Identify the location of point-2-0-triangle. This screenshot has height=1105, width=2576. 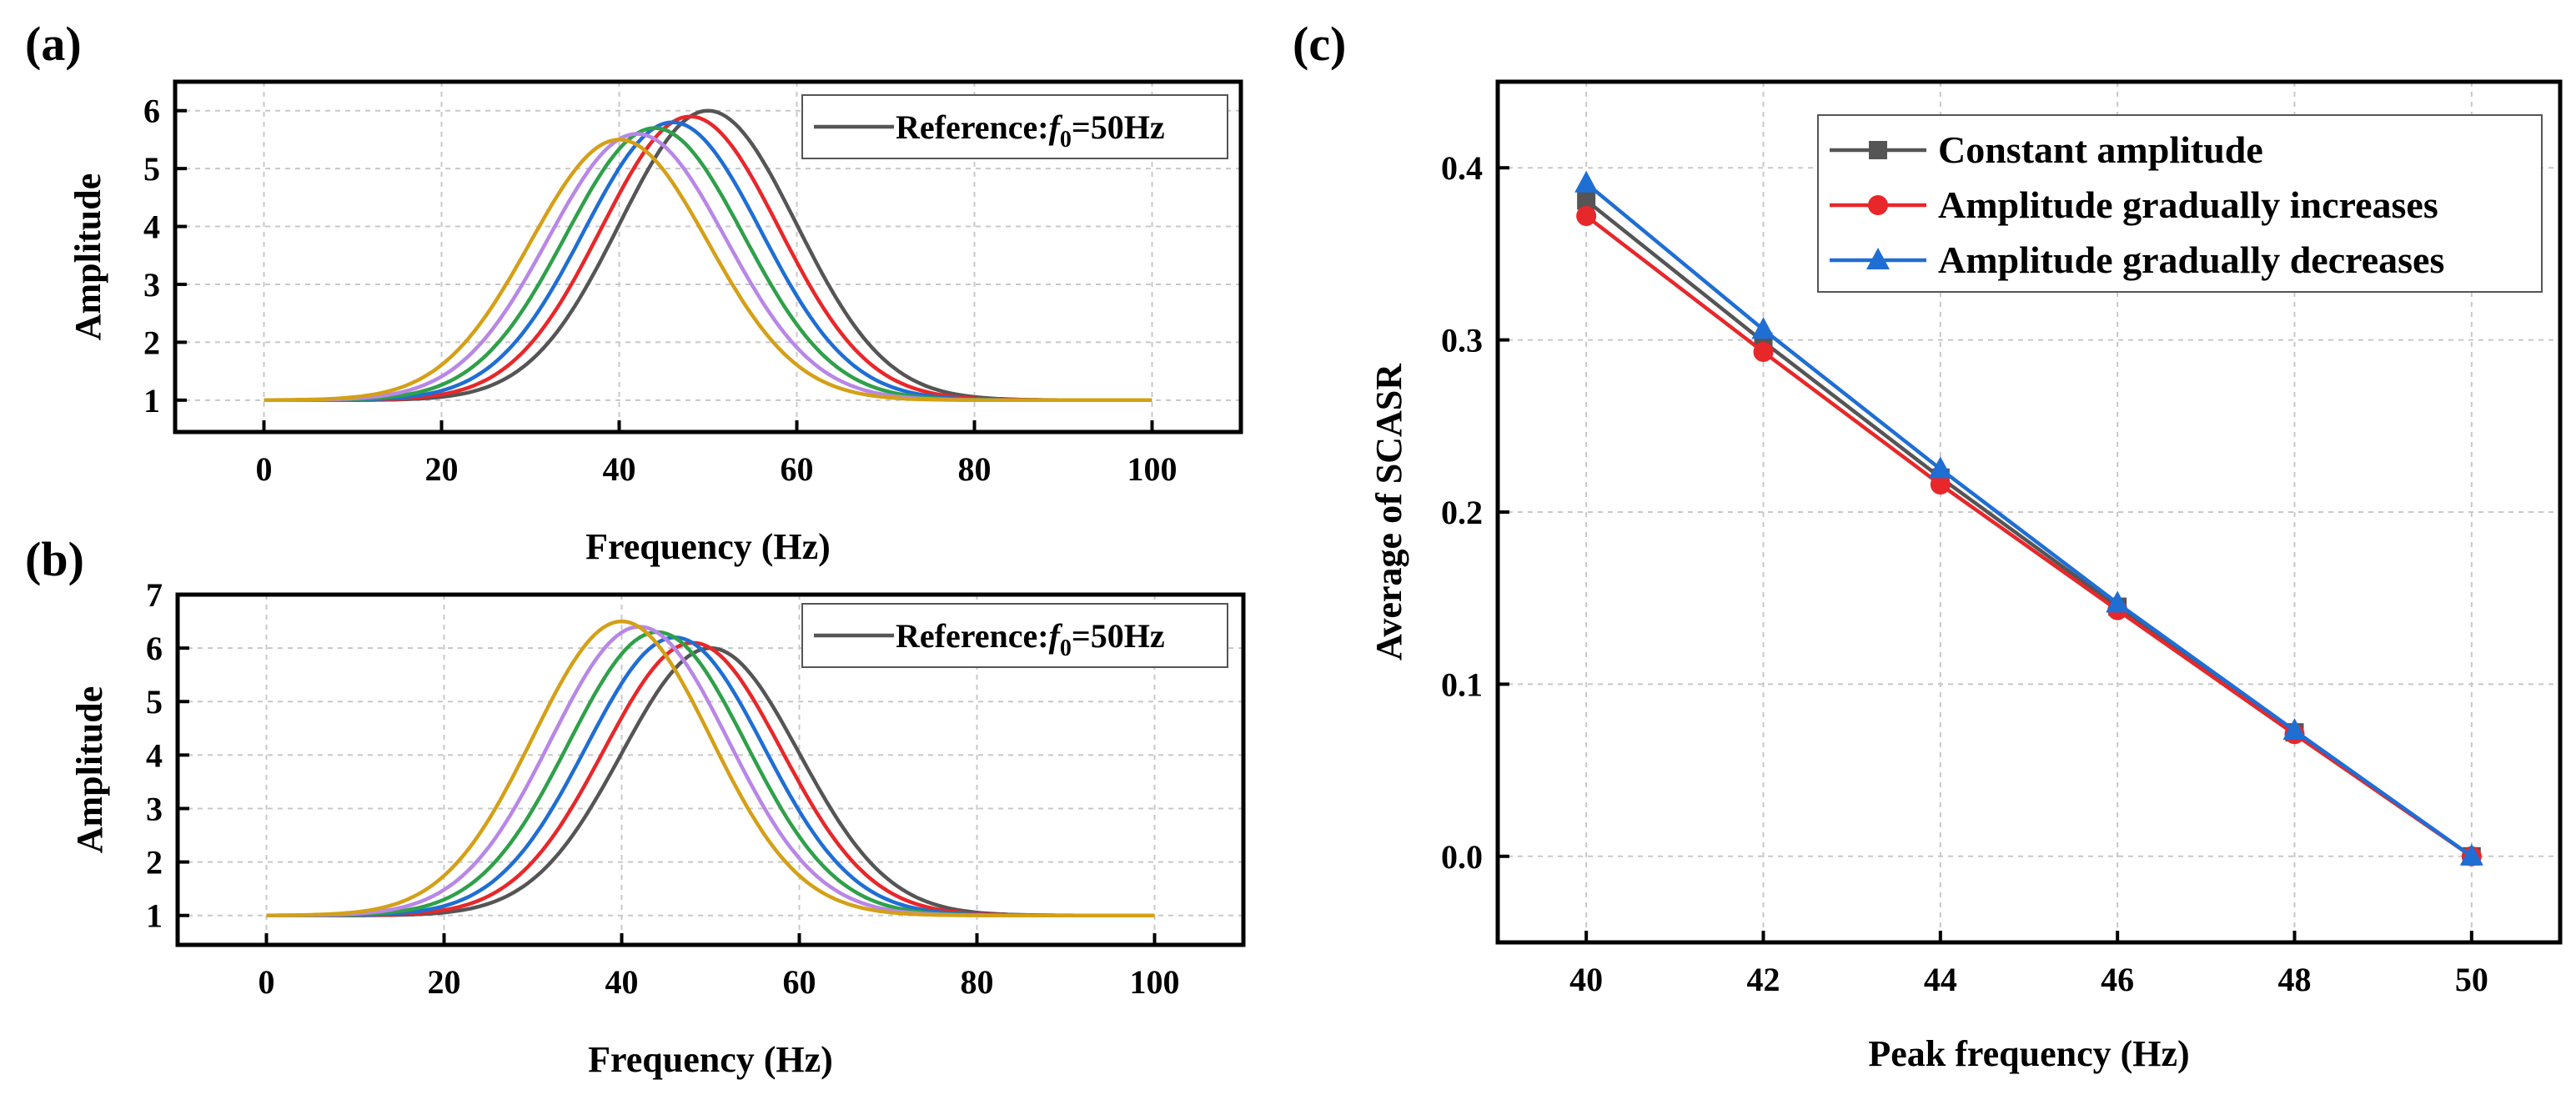
(1586, 181).